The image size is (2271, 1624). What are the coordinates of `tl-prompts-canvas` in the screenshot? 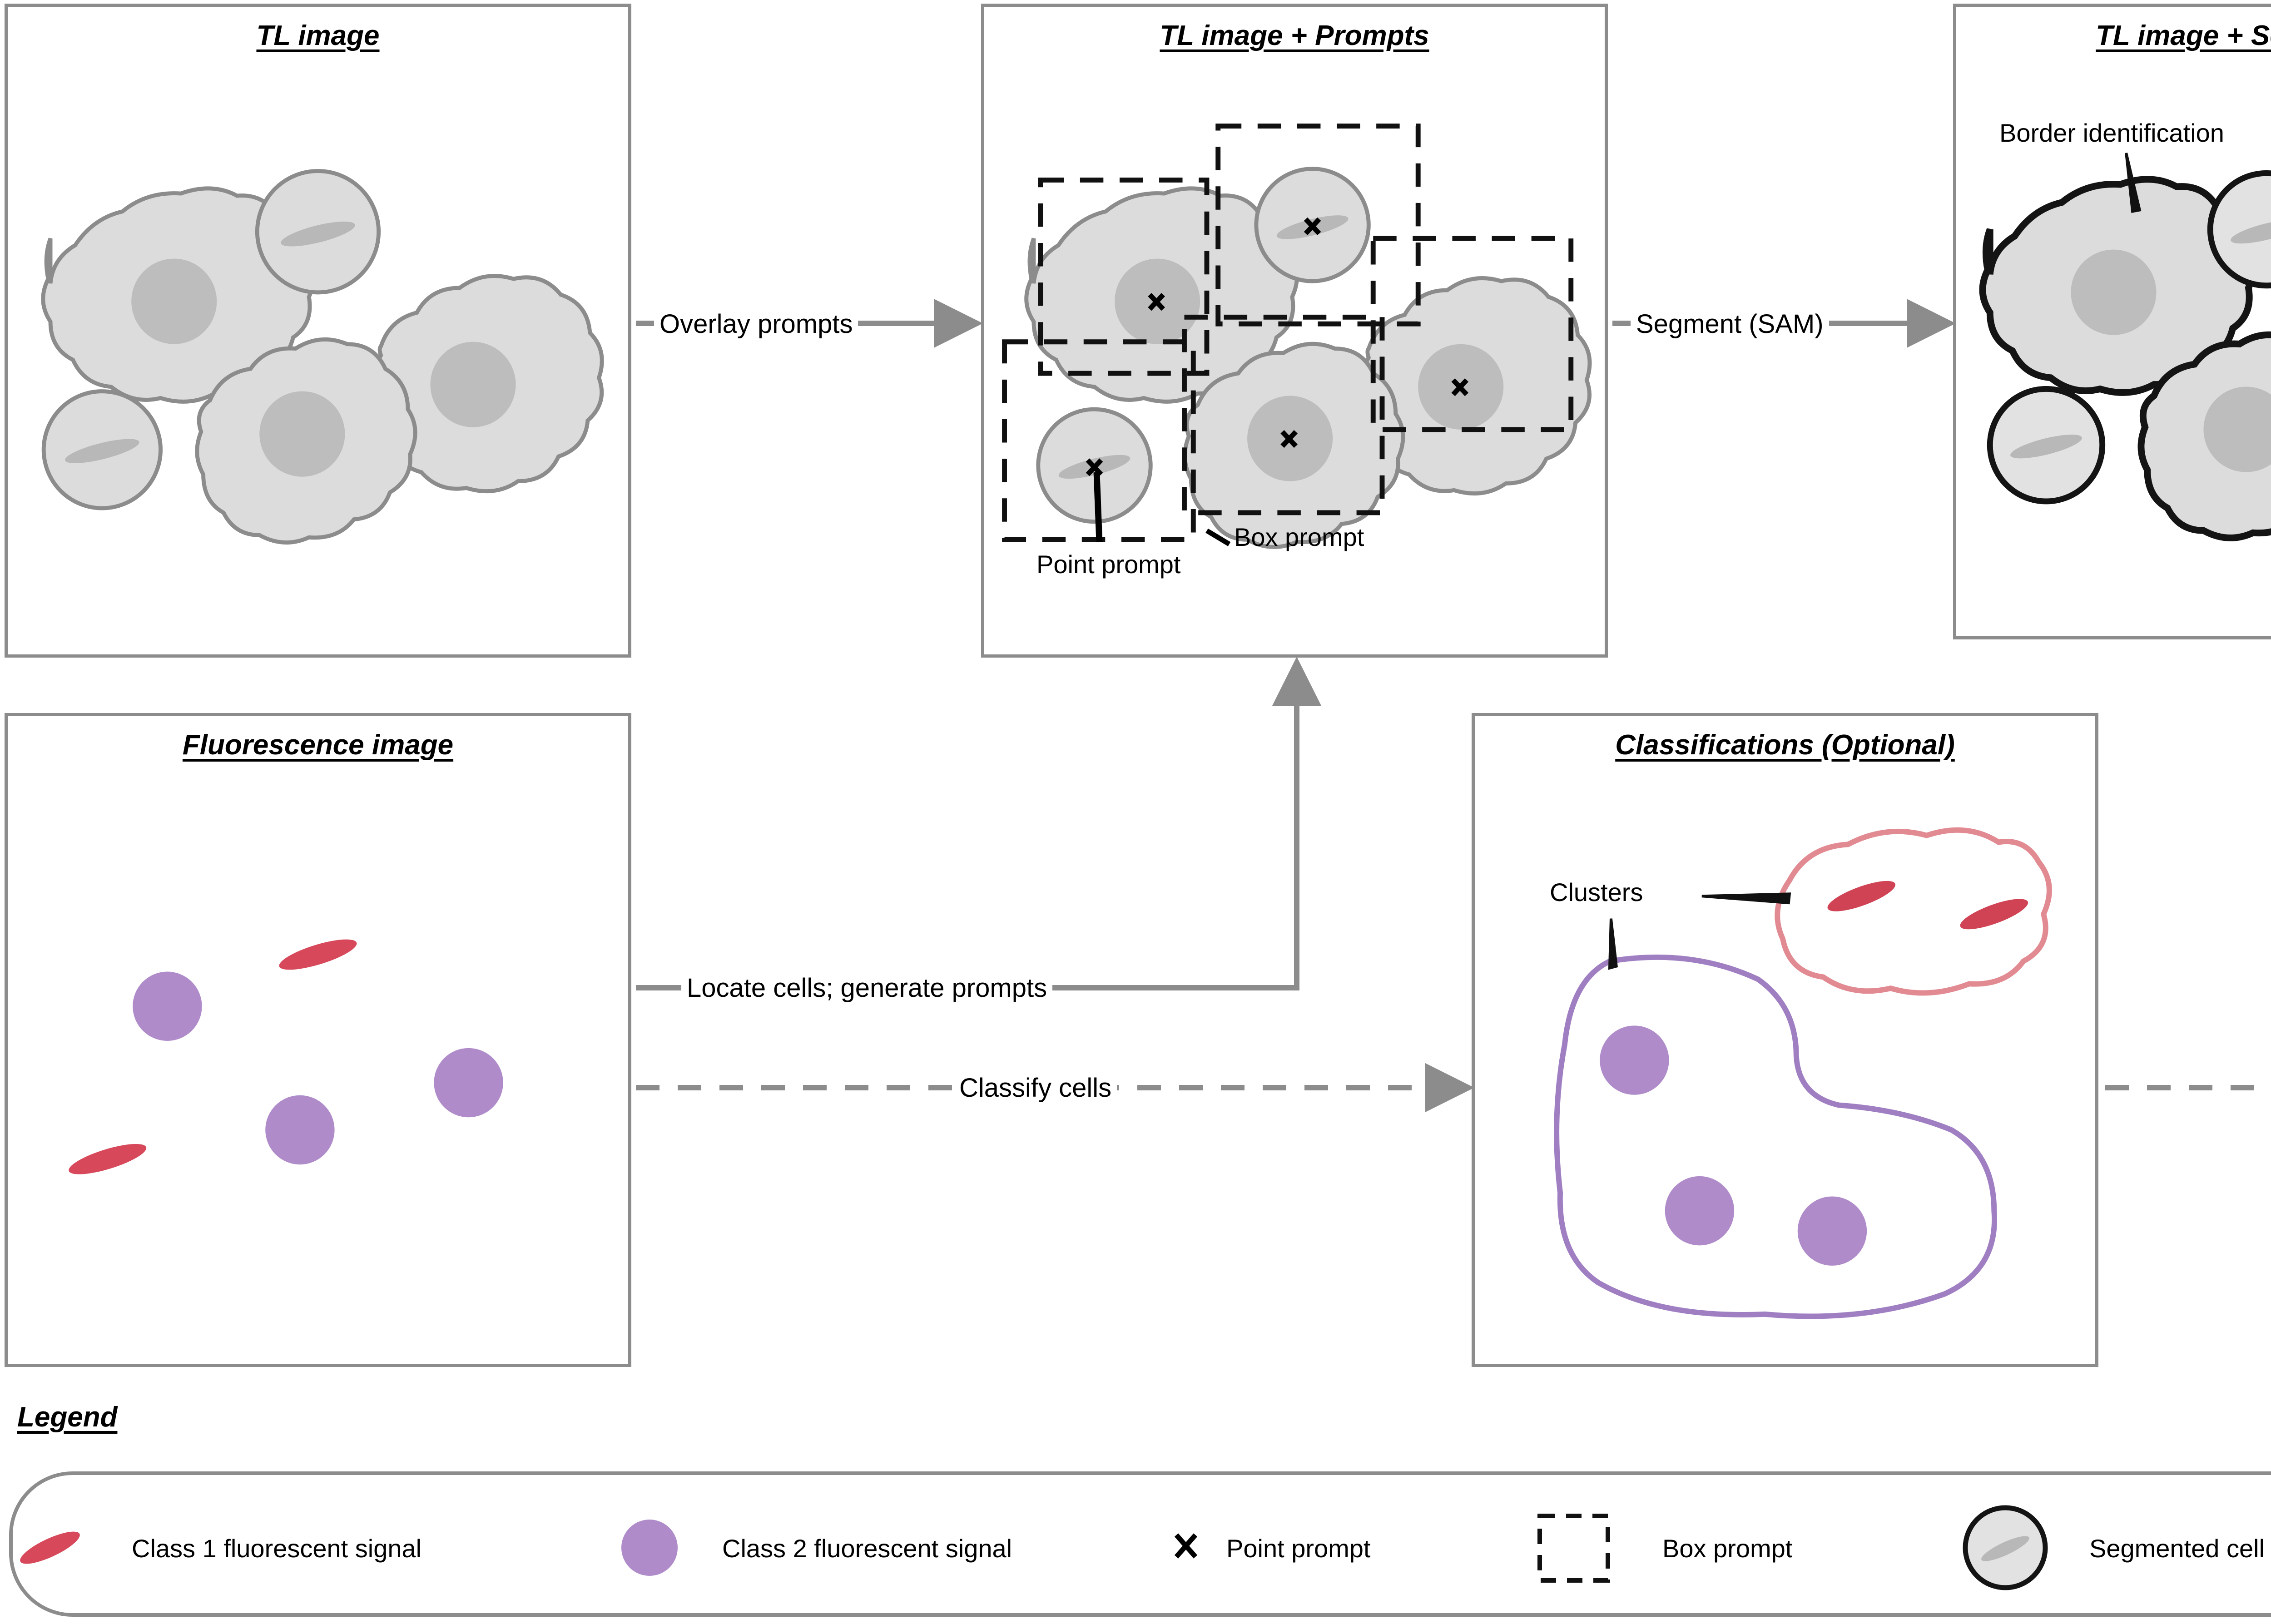 It's located at (1297, 336).